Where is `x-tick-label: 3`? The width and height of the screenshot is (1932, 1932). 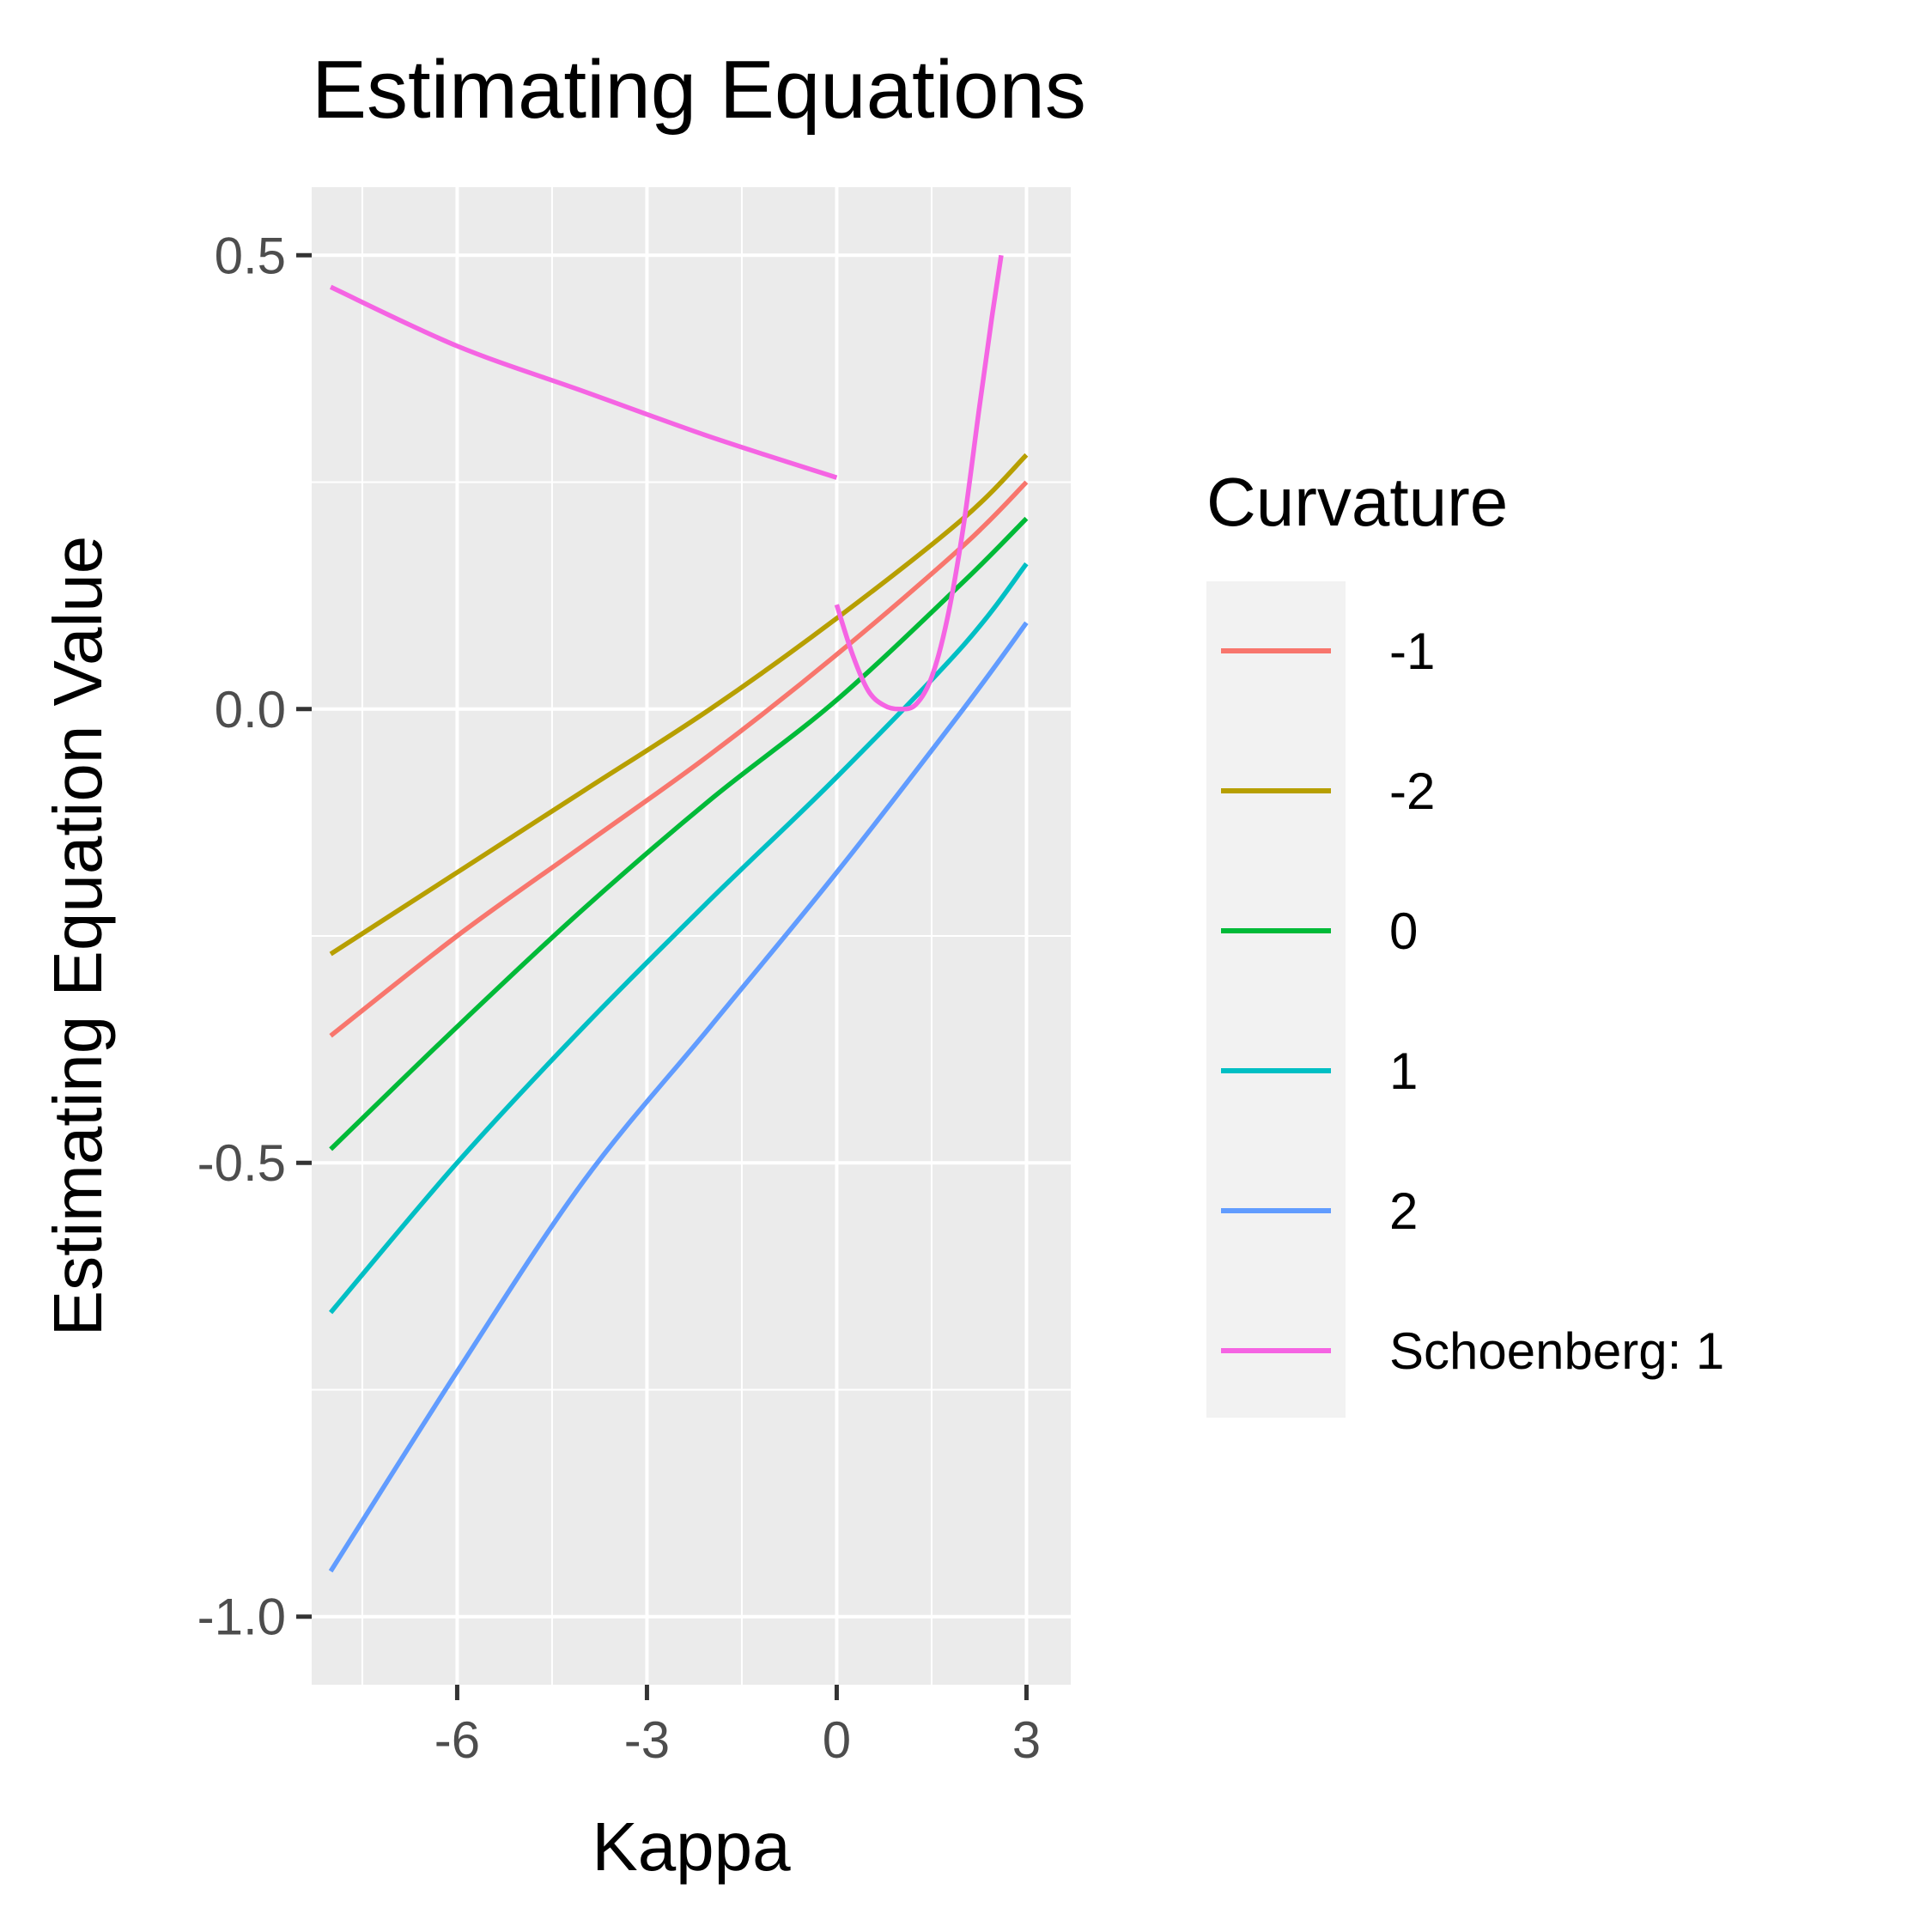
x-tick-label: 3 is located at coordinates (1027, 1740).